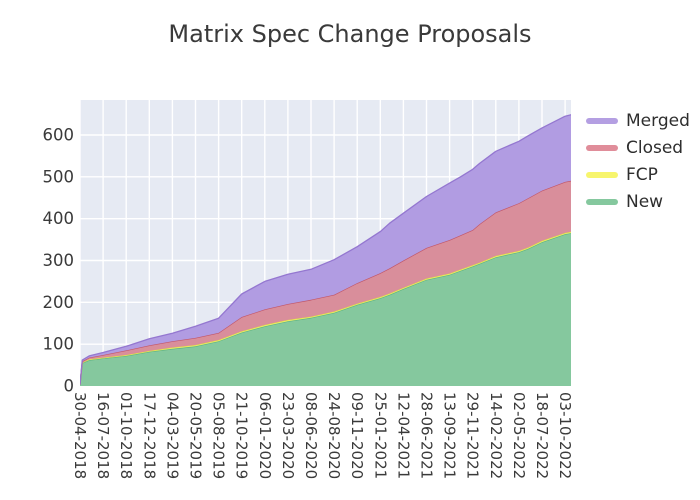 This screenshot has width=700, height=500. Describe the element at coordinates (602, 147) in the screenshot. I see `legend-swatch-closed` at that location.